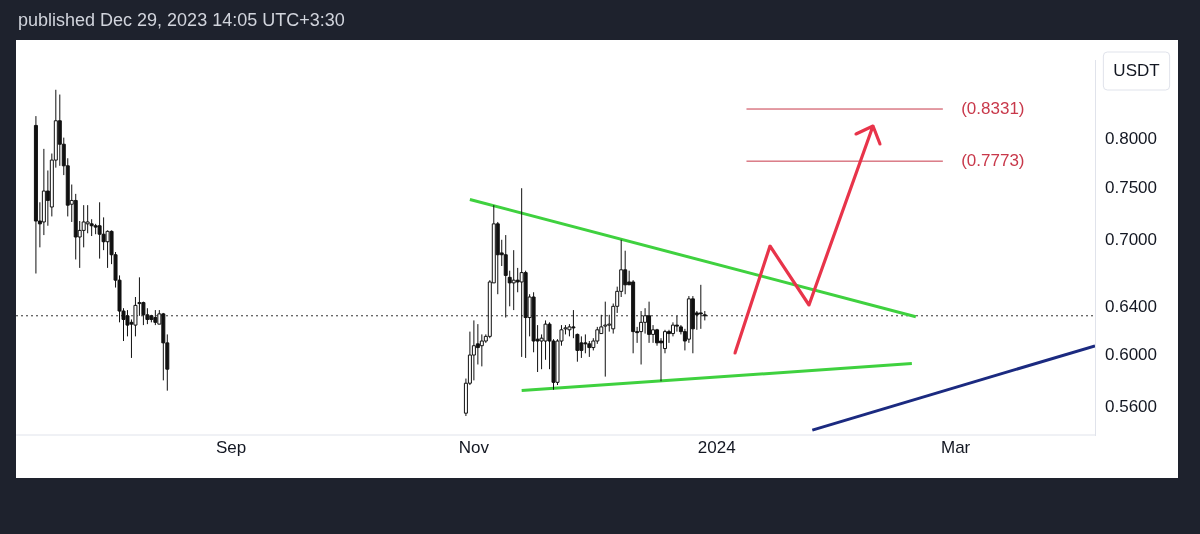  What do you see at coordinates (1131, 407) in the screenshot?
I see `y-tick-label: 0.5600` at bounding box center [1131, 407].